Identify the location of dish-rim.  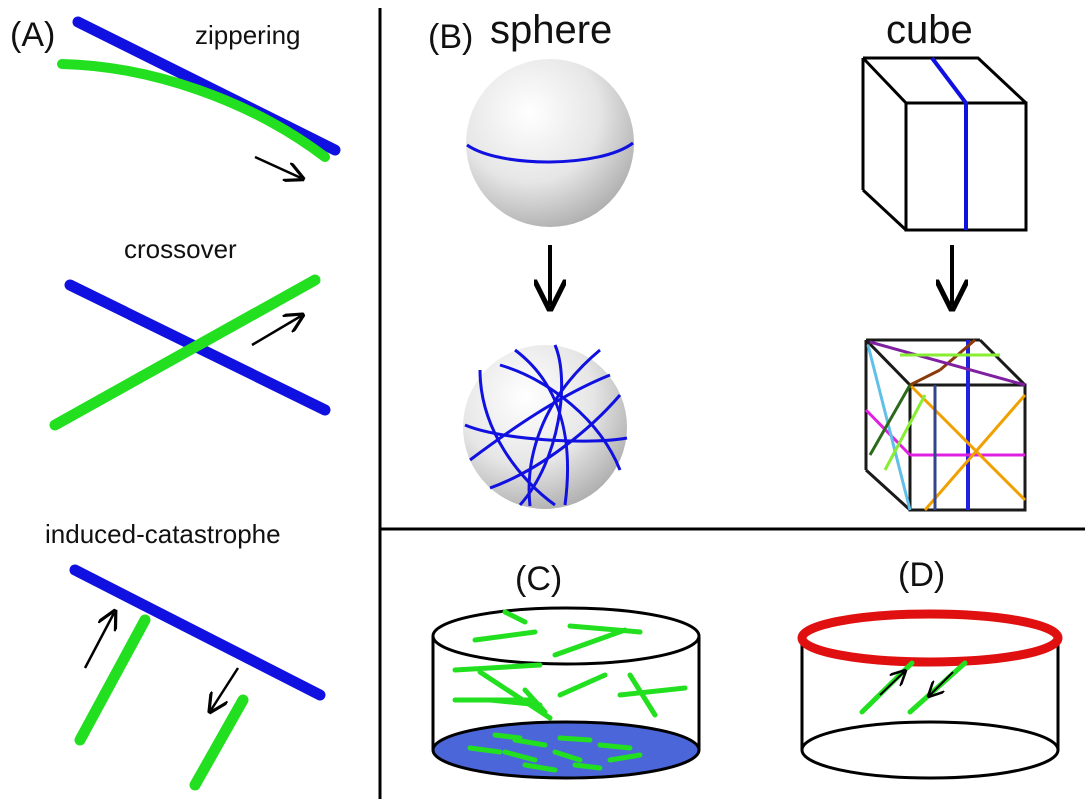
(566, 636).